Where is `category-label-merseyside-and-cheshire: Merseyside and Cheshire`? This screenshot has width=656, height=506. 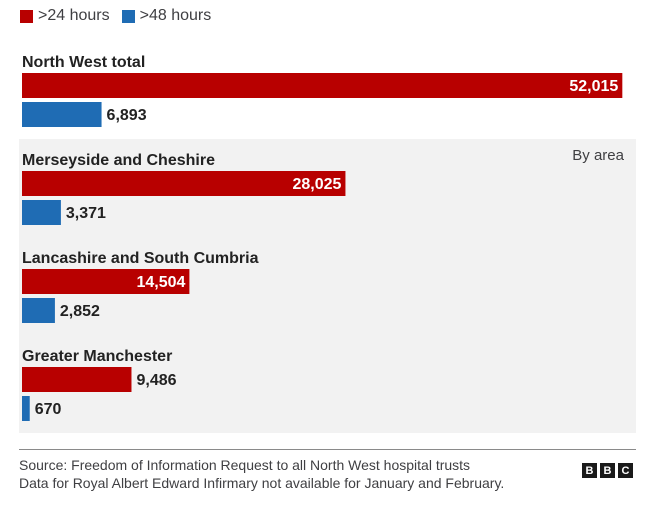
category-label-merseyside-and-cheshire: Merseyside and Cheshire is located at coordinates (118, 160).